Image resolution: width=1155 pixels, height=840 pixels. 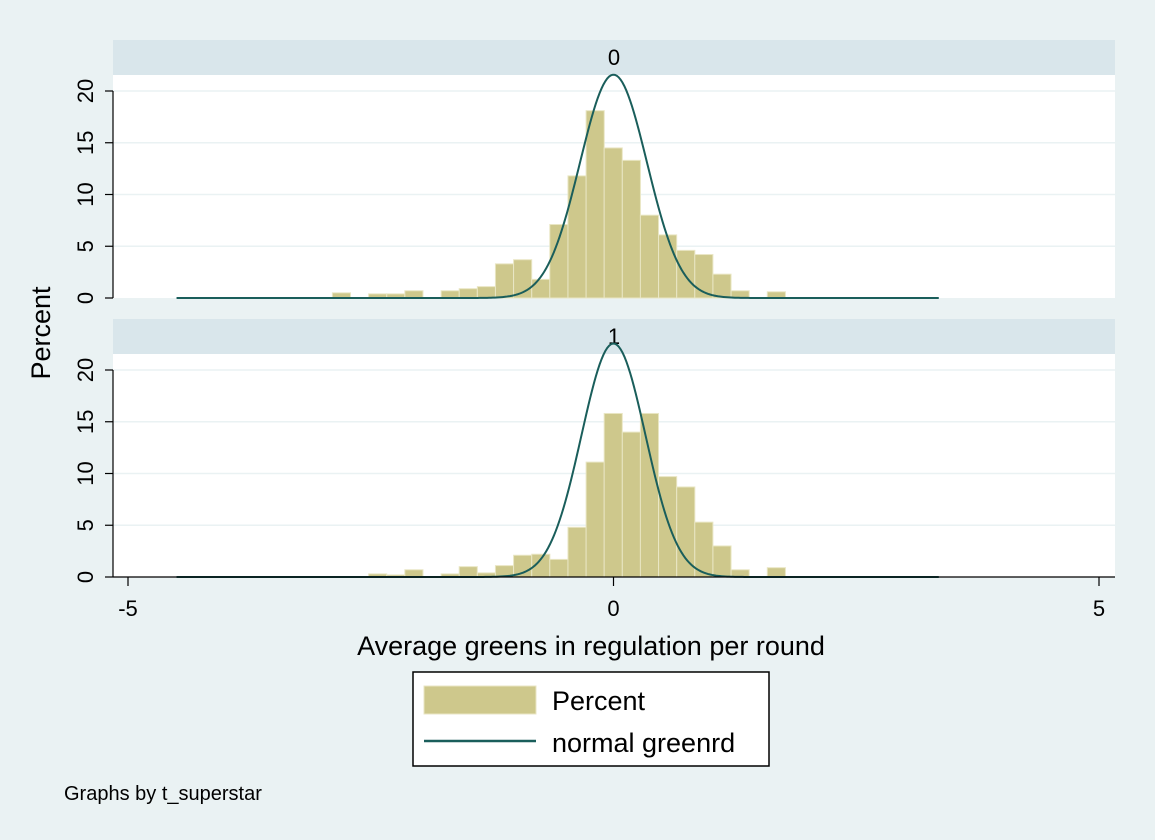 I want to click on panel-top-y-axis: 0 5 10 15 20, so click(x=93, y=191).